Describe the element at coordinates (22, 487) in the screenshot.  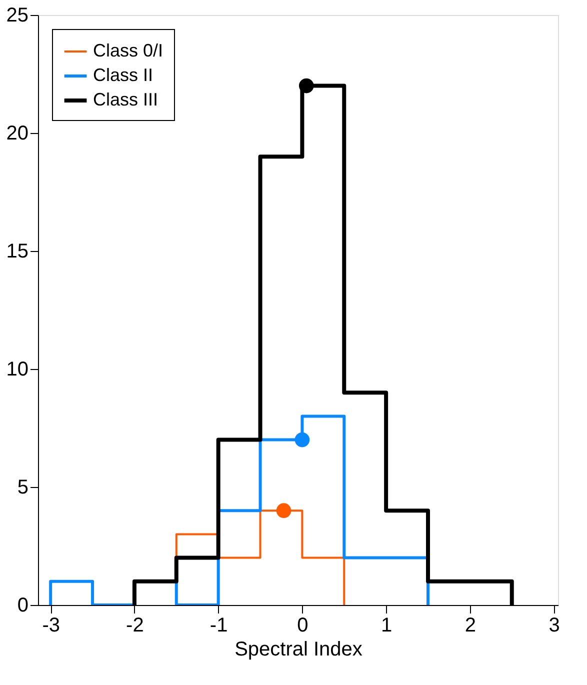
I see `y-tick-label: 5` at that location.